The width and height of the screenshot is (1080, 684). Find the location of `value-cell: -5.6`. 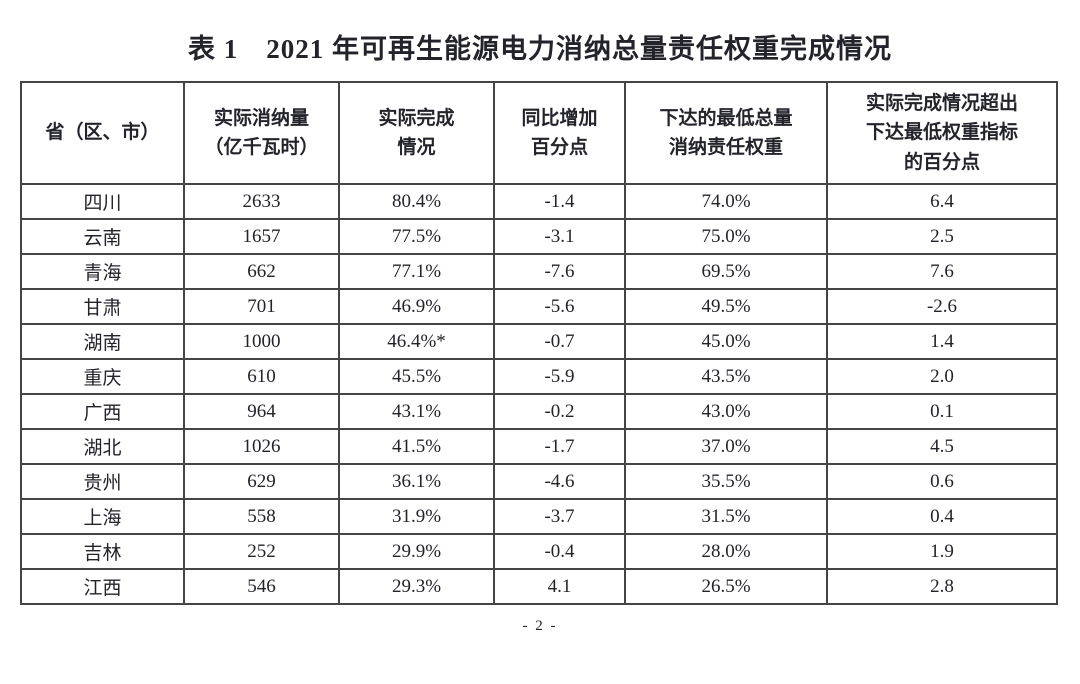

value-cell: -5.6 is located at coordinates (559, 306).